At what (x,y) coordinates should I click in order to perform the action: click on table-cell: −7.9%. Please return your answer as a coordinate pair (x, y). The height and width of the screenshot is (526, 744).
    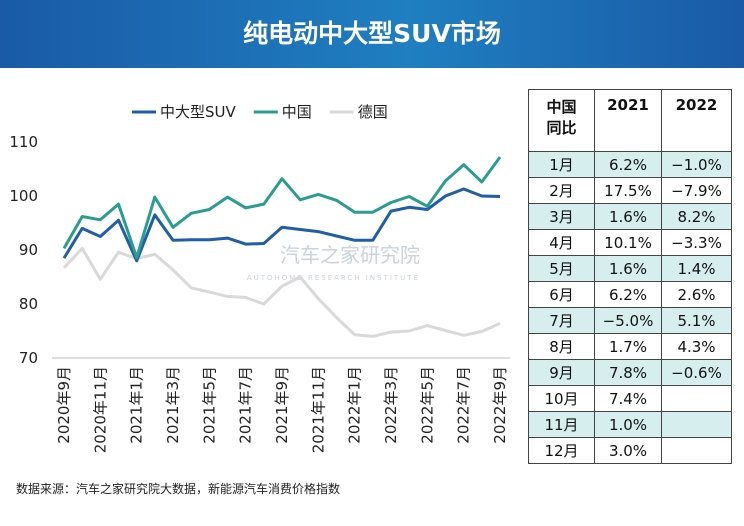
    Looking at the image, I should click on (696, 190).